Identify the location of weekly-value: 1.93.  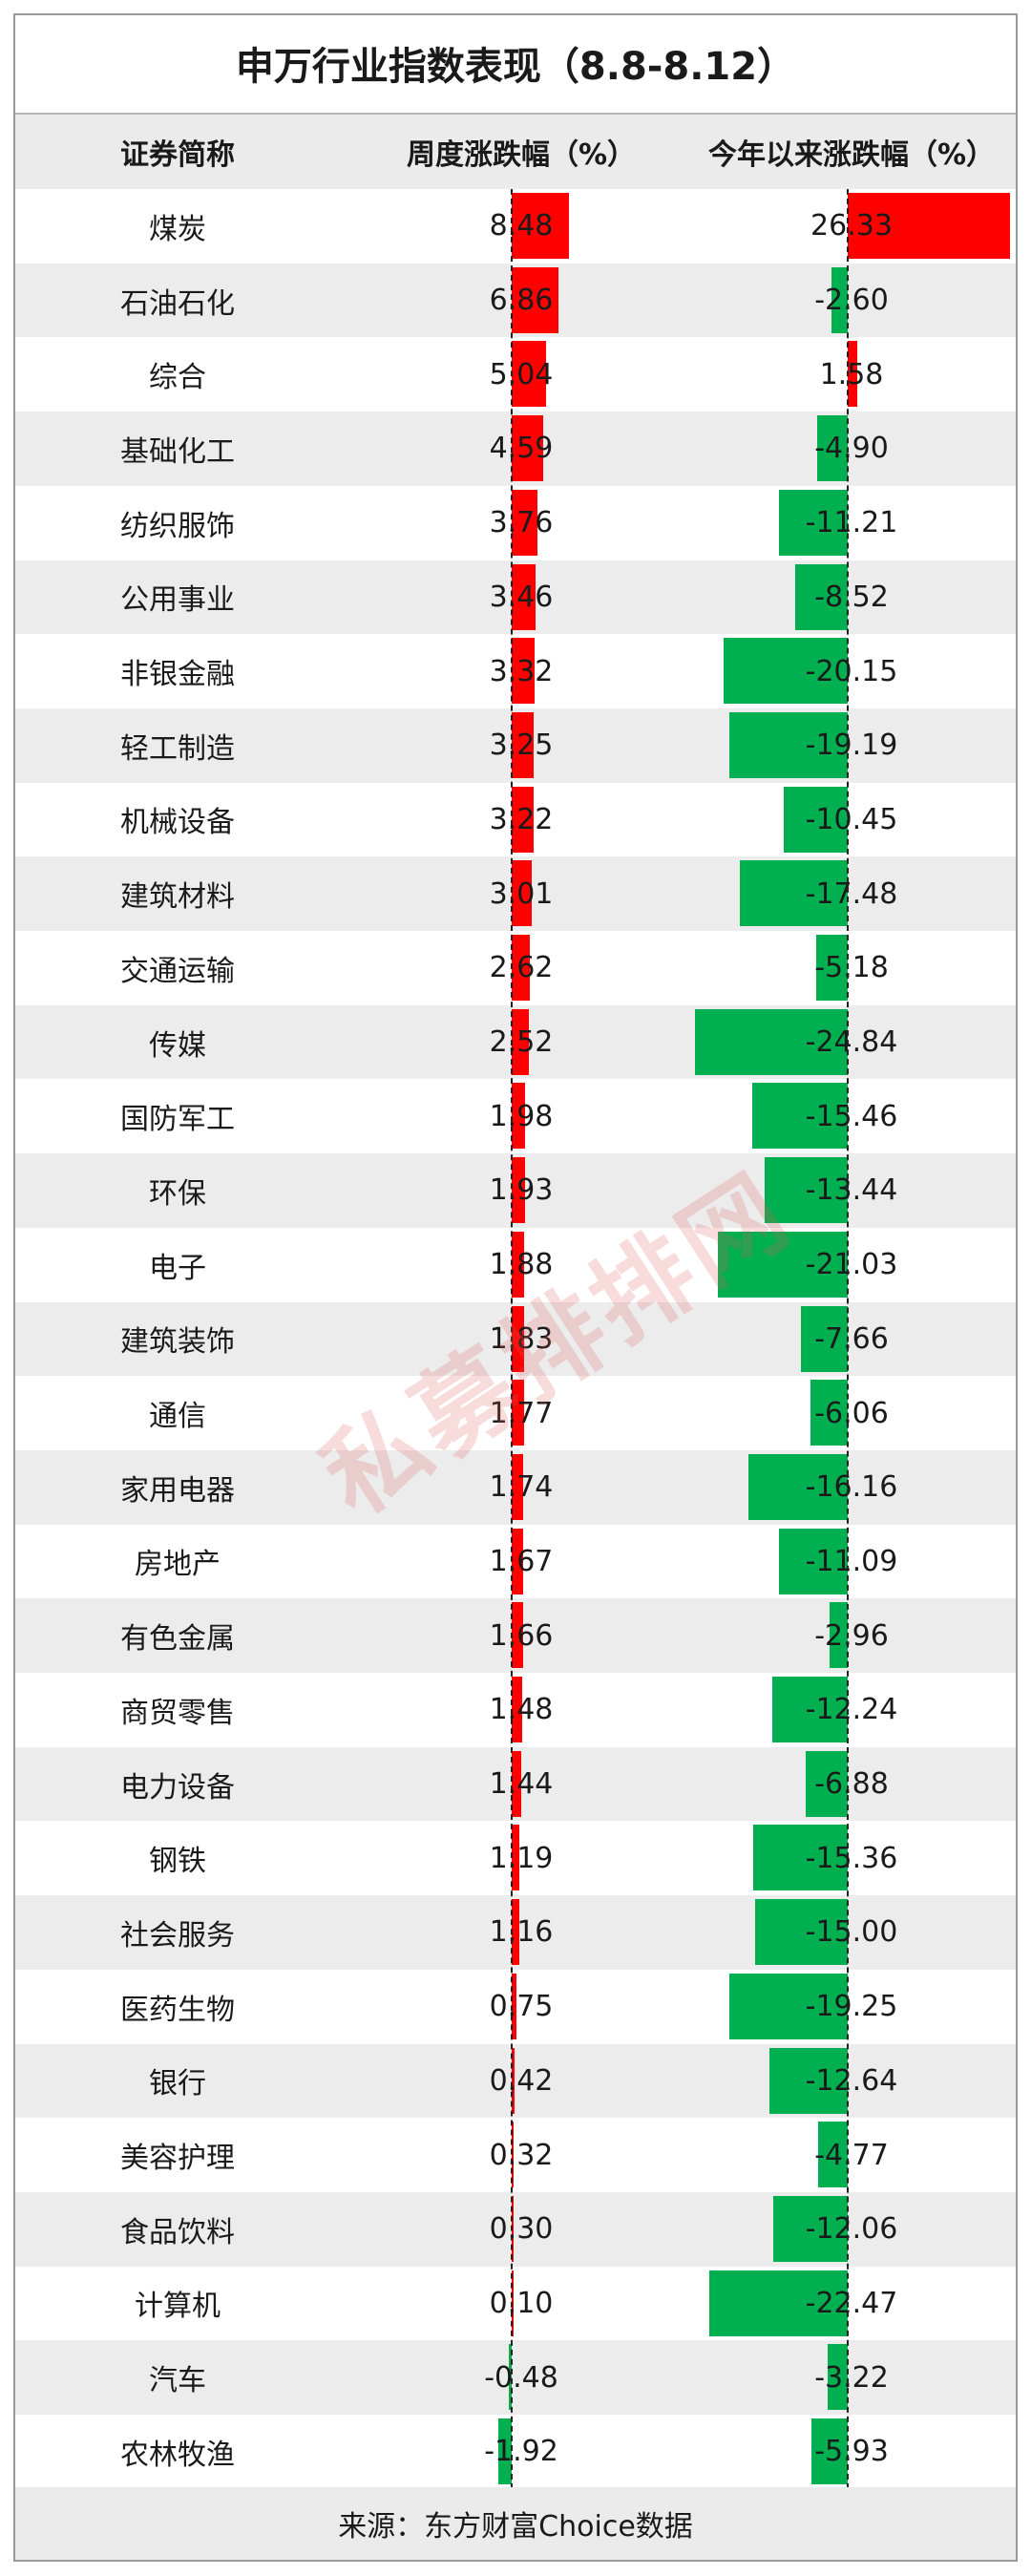
(521, 1190).